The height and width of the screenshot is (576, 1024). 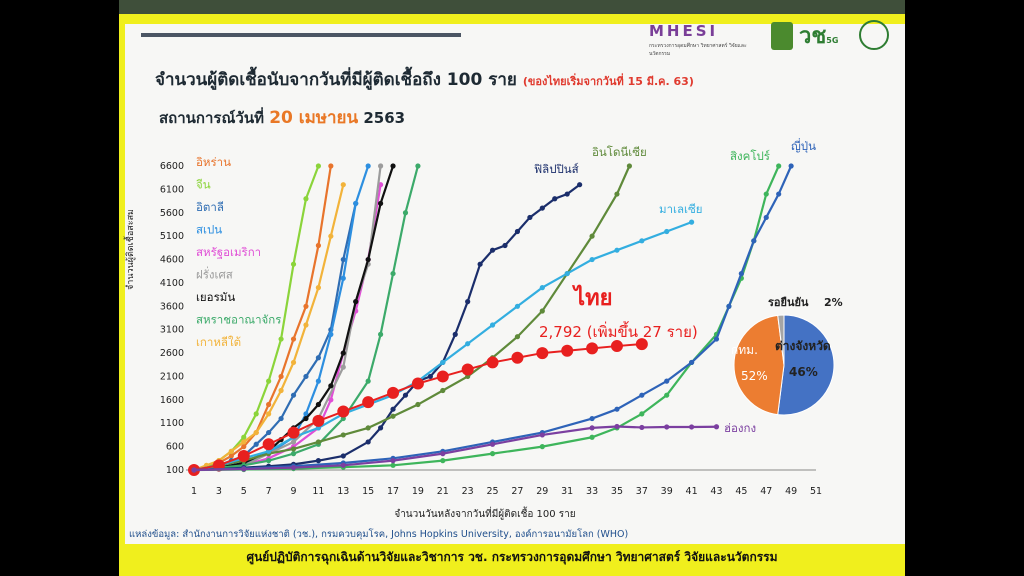 What do you see at coordinates (131, 249) in the screenshot?
I see `y-axis-label: จำนวนผู้ติดเชื้อสะสม` at bounding box center [131, 249].